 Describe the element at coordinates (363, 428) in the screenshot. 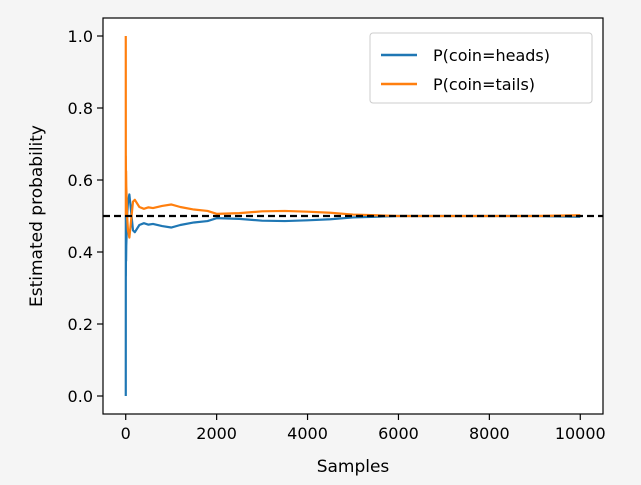

I see `x-axis: 0 2000 4000 6000 8000 10000` at that location.